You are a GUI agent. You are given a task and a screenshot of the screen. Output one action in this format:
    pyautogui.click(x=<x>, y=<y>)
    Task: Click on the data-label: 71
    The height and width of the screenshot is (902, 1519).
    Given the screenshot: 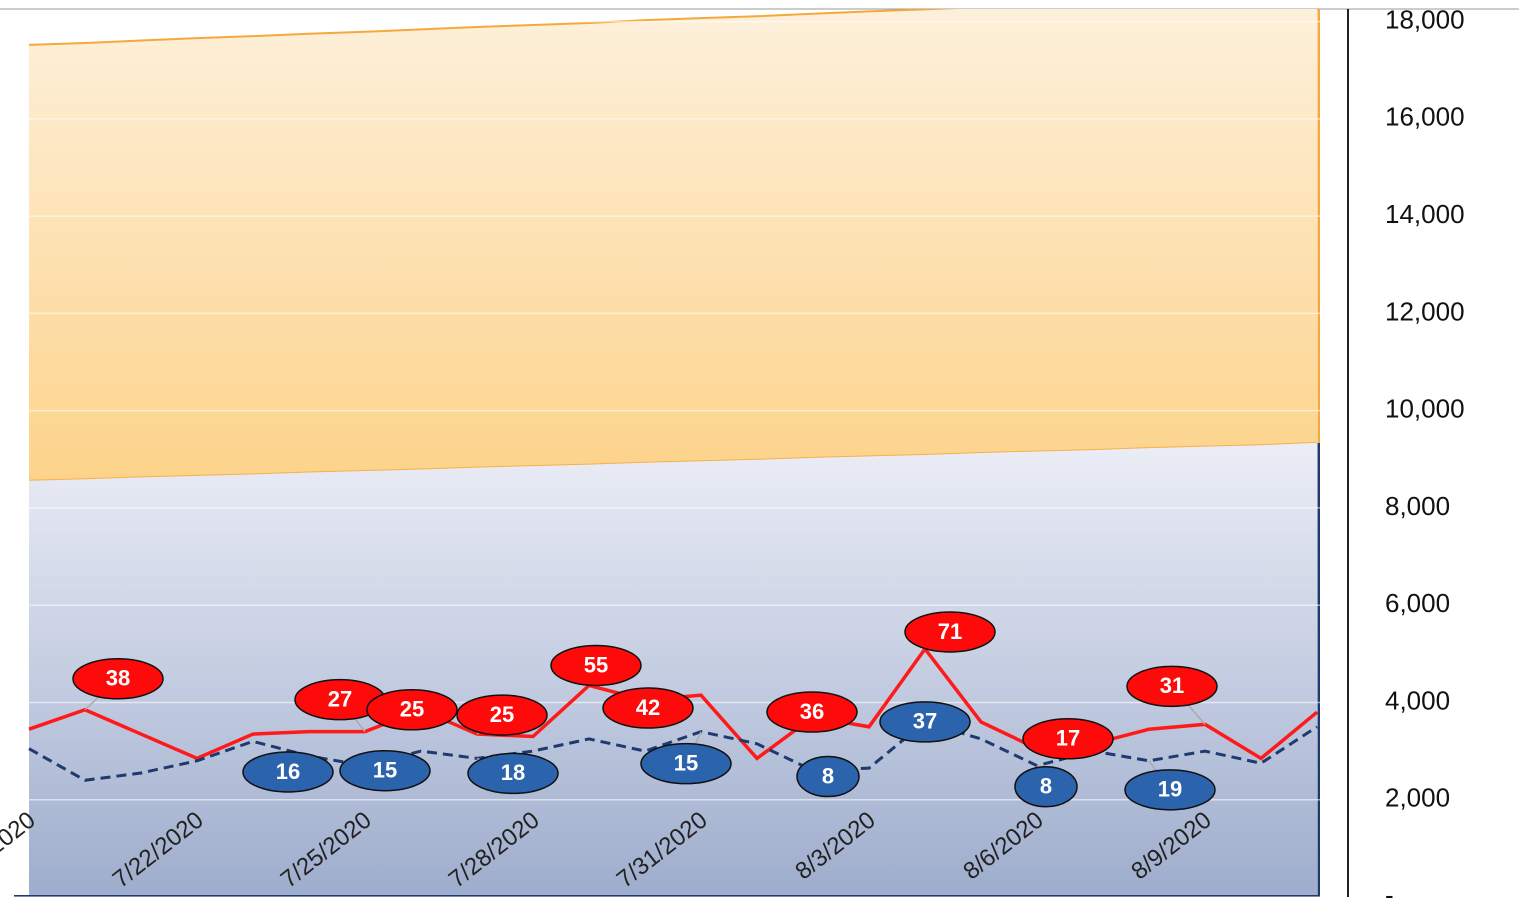 What is the action you would take?
    pyautogui.click(x=950, y=631)
    